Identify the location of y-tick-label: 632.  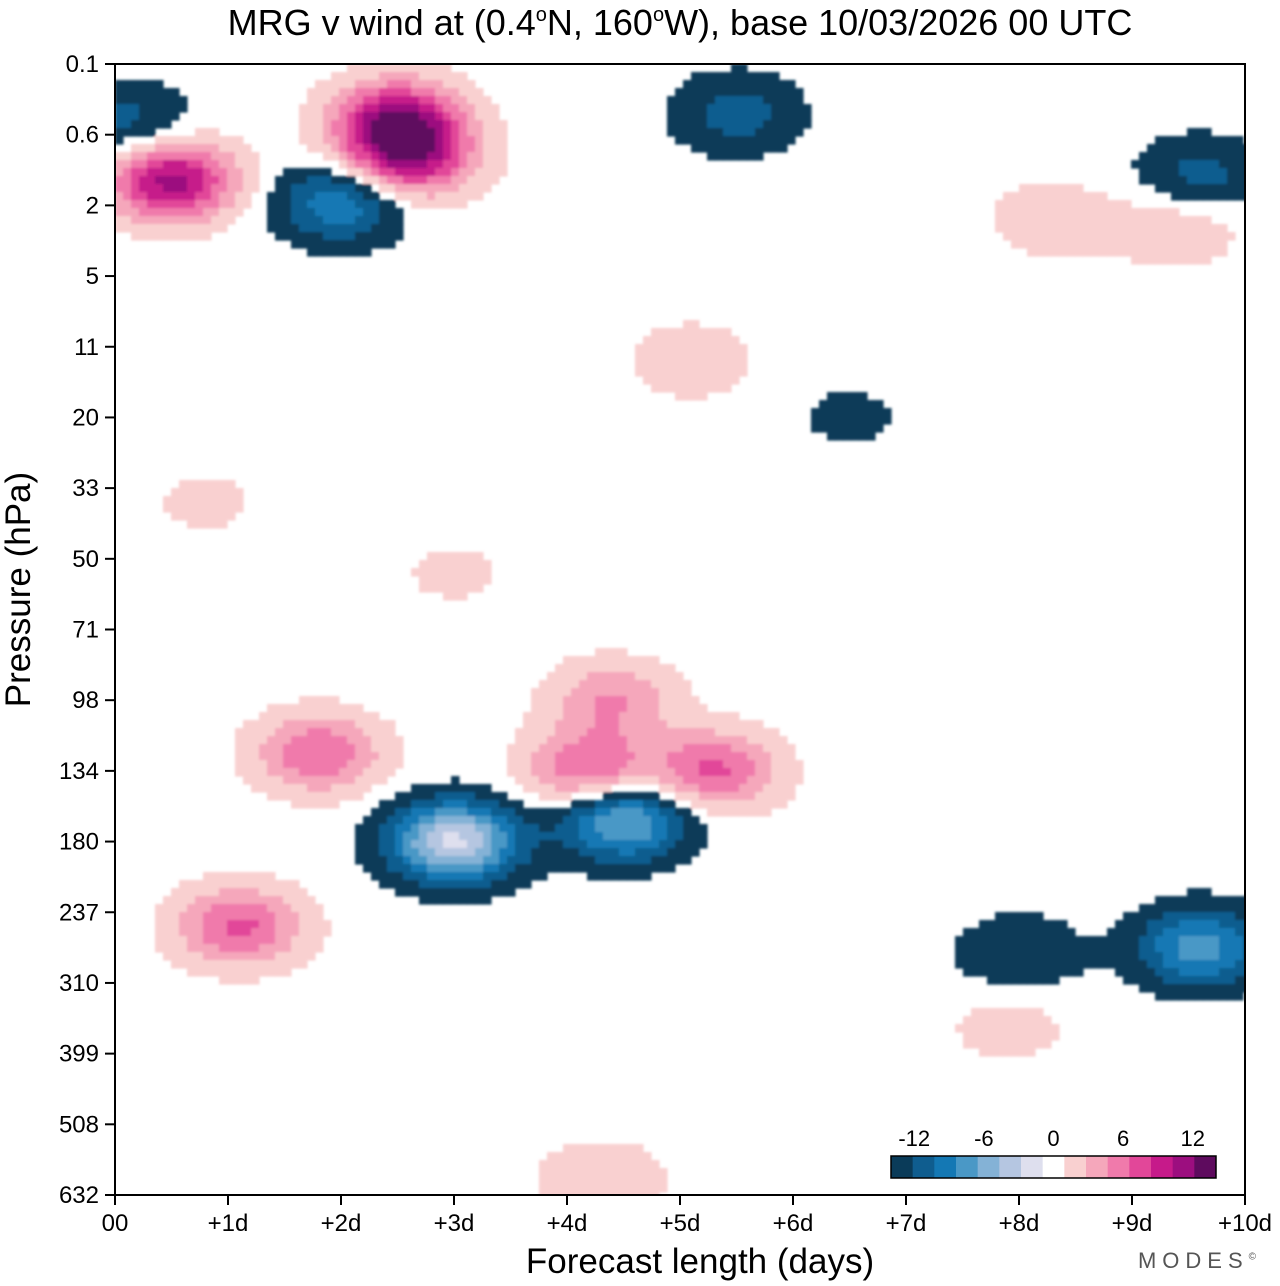
(79, 1195).